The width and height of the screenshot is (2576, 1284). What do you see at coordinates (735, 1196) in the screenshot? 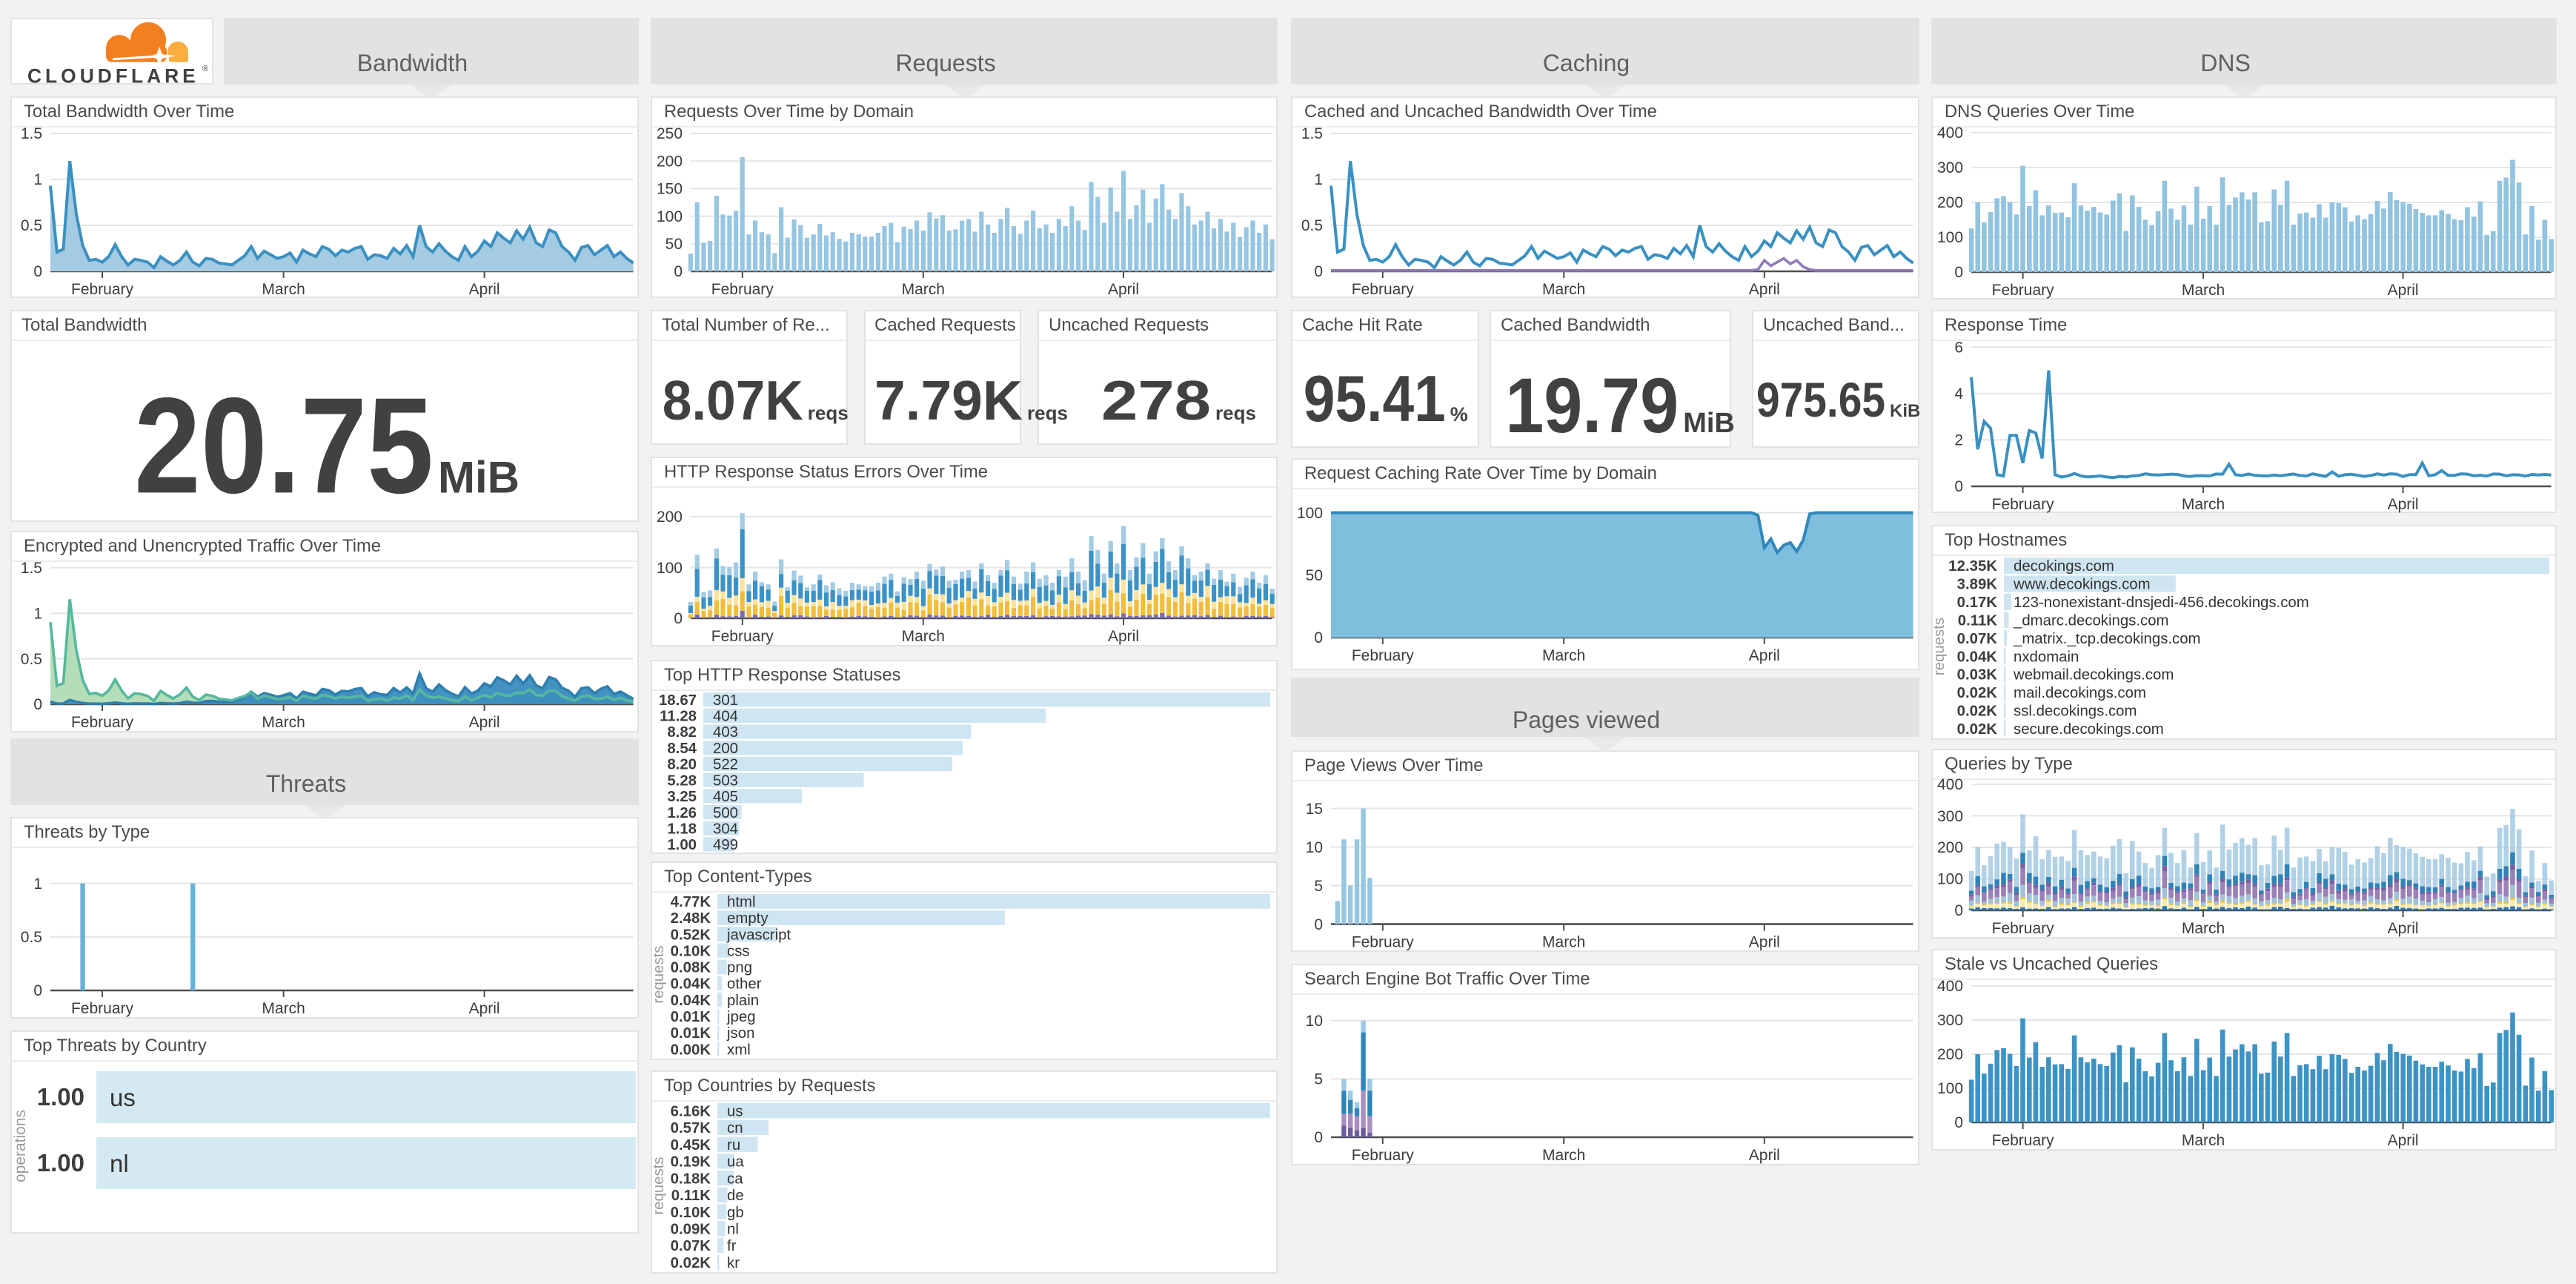
I see `svg-text: de` at bounding box center [735, 1196].